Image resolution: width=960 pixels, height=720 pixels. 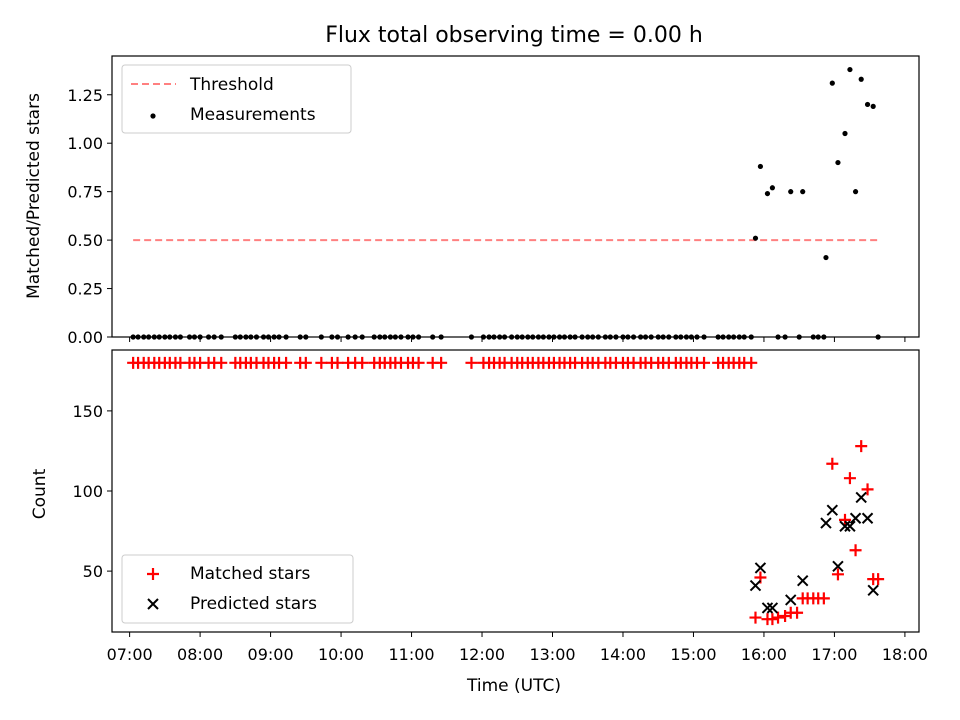 I want to click on x-axis-label: Time (UTC), so click(x=513, y=686).